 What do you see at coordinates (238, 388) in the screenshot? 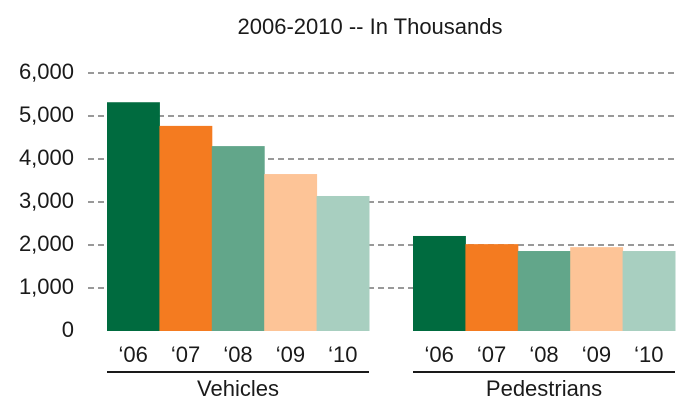
I see `x-tick-label: Vehicles` at bounding box center [238, 388].